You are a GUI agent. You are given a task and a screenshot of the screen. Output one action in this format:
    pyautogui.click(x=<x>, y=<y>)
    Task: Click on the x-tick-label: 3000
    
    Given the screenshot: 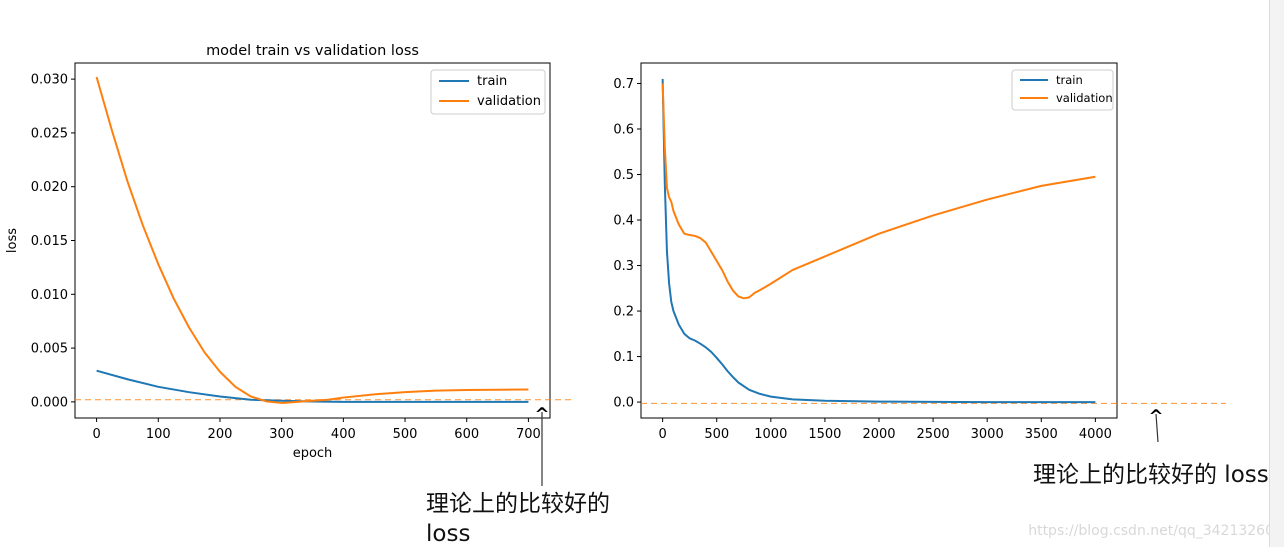 What is the action you would take?
    pyautogui.click(x=987, y=434)
    